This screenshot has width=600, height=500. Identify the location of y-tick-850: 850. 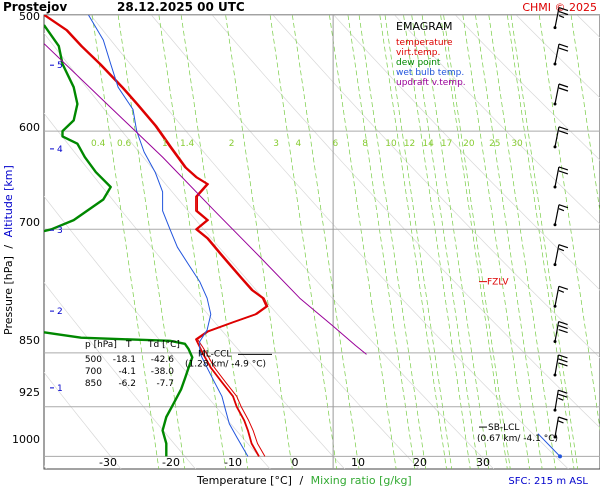
(29, 340).